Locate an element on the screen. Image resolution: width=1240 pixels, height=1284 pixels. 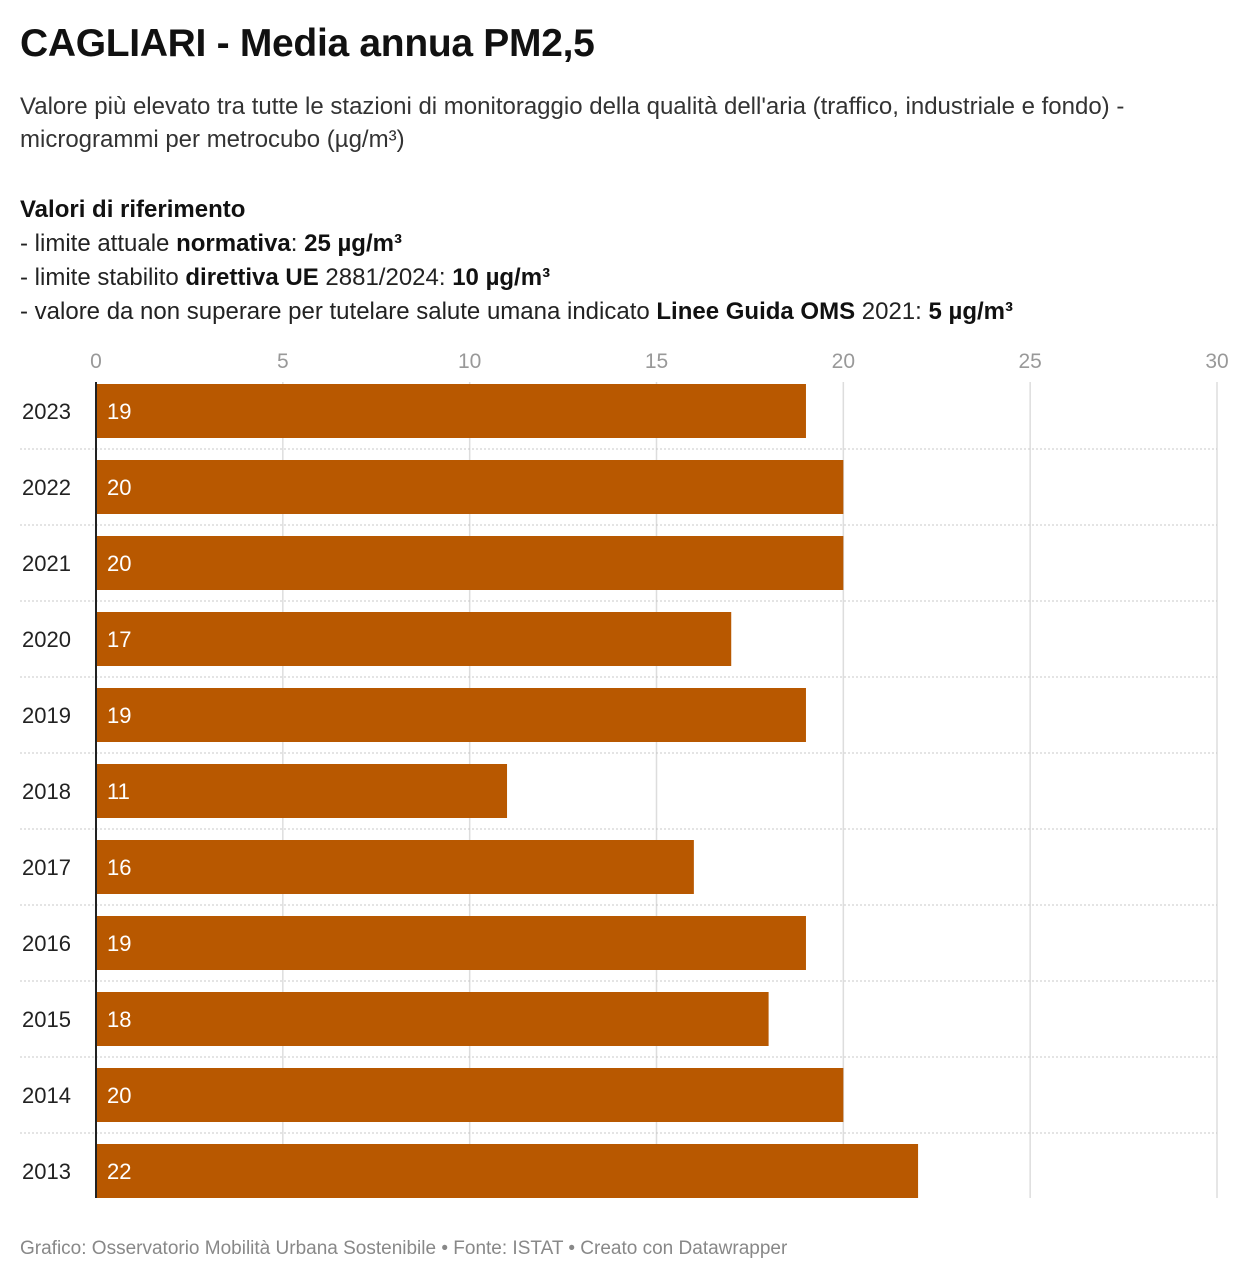
bar-2016 is located at coordinates (451, 943).